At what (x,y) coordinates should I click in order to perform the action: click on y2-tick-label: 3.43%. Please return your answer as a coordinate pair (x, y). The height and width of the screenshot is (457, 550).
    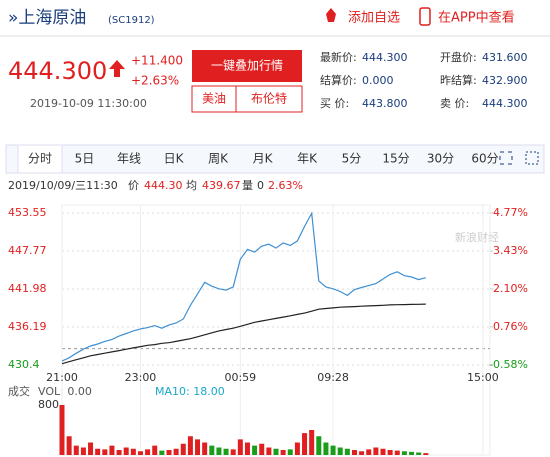
    Looking at the image, I should click on (510, 250).